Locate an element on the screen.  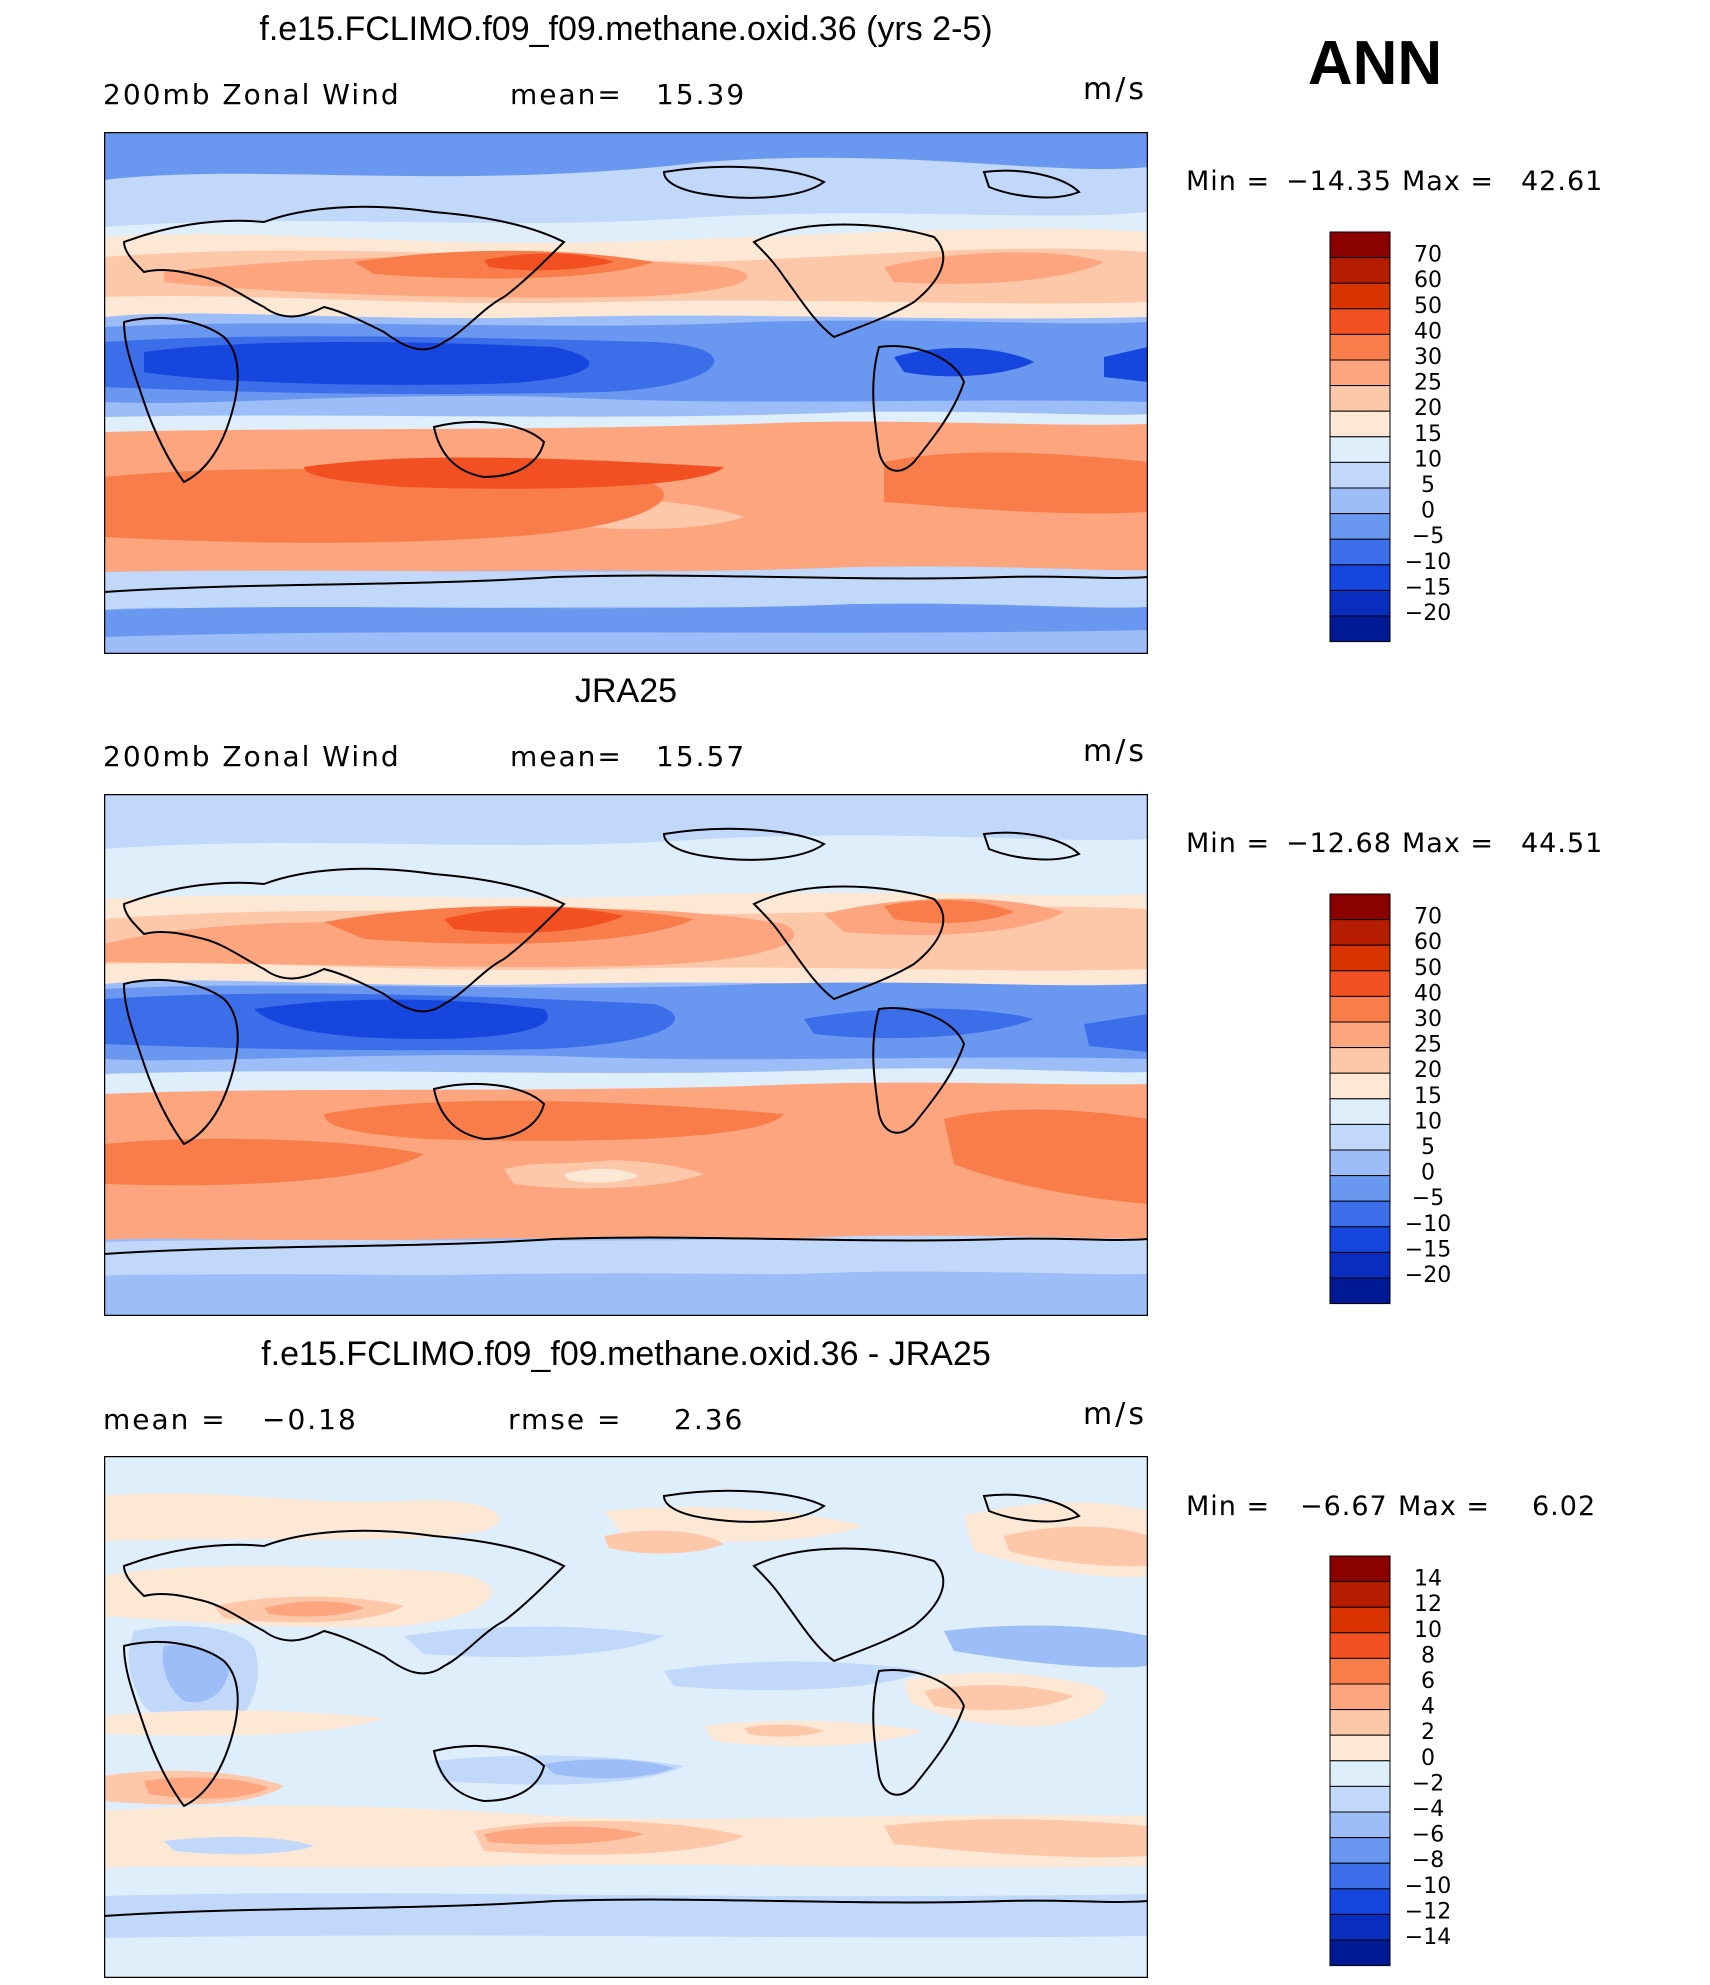
colorbar-tick-label: −4 is located at coordinates (1428, 1809).